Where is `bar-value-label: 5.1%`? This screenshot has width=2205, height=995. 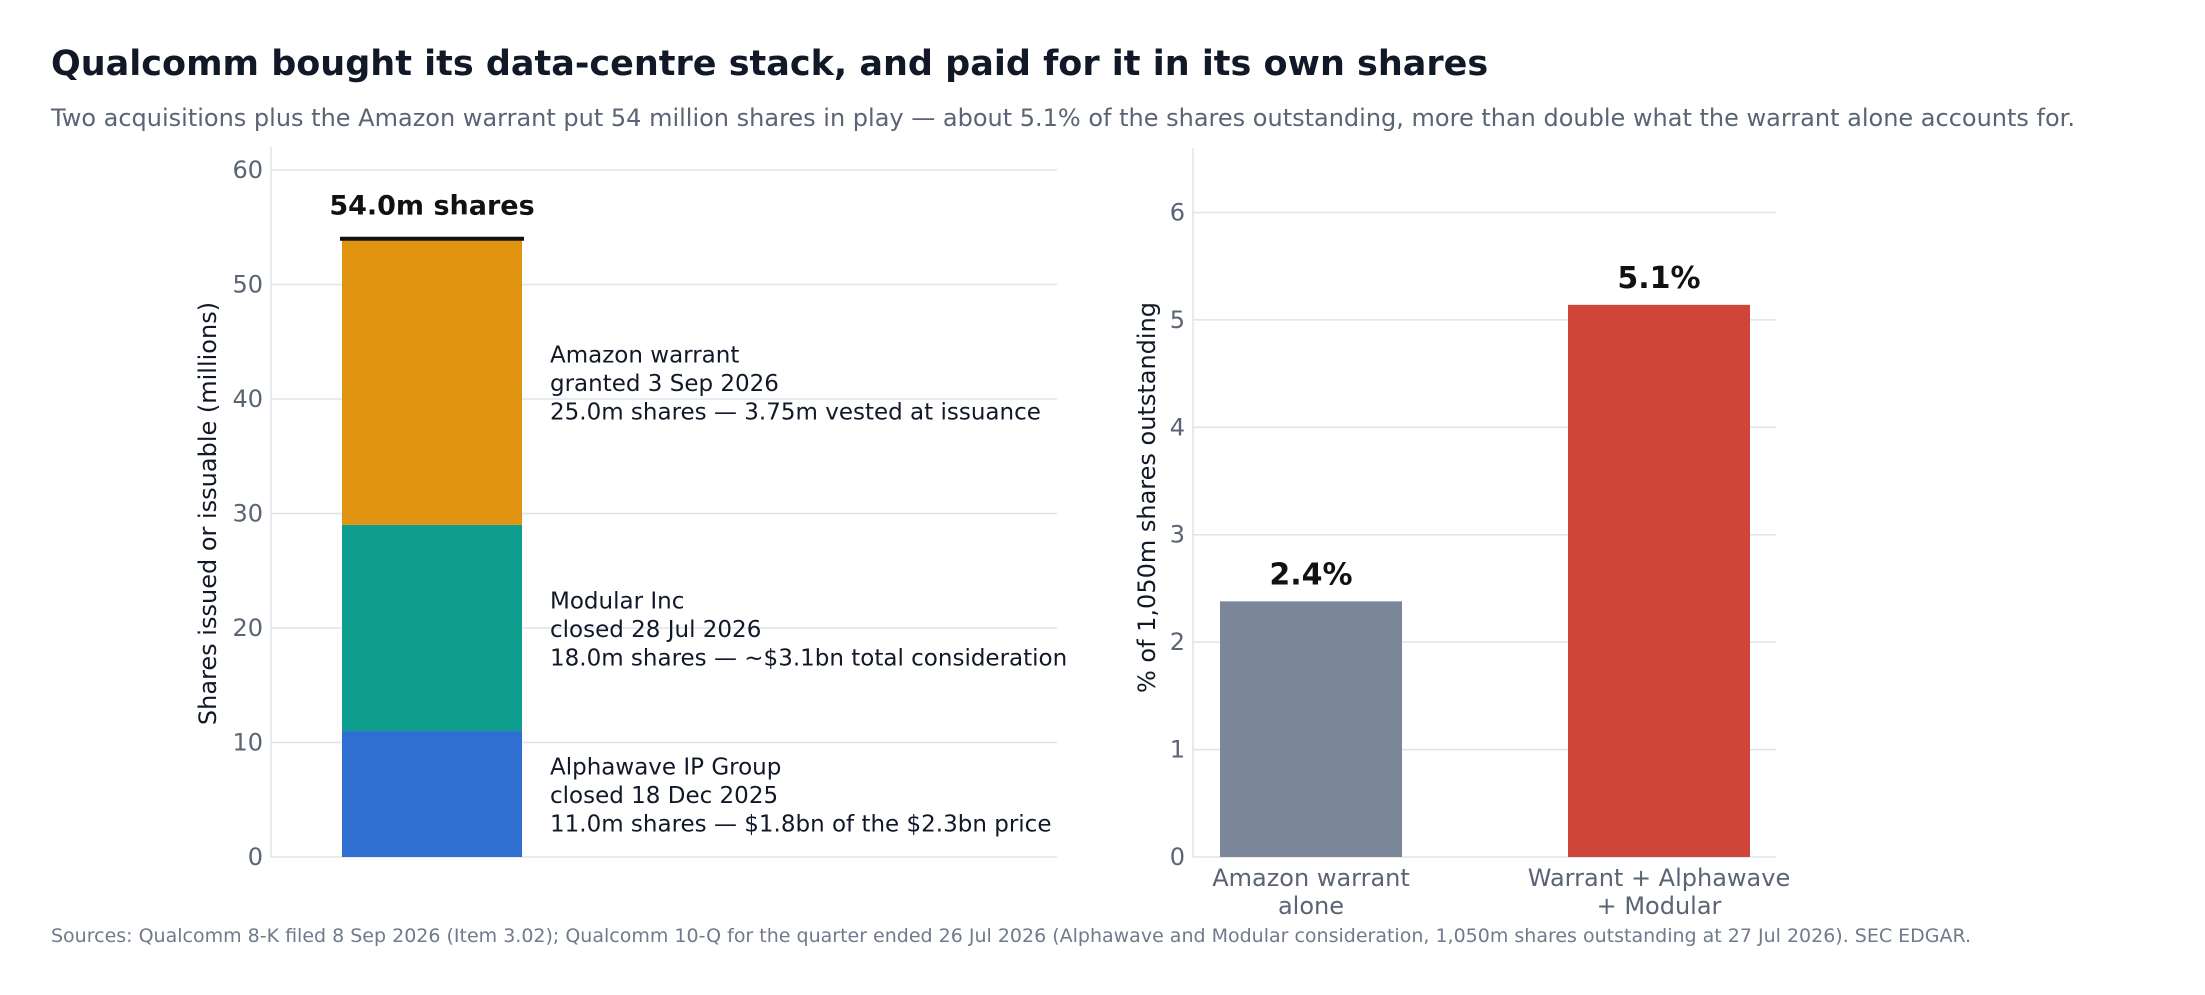
bar-value-label: 5.1% is located at coordinates (1658, 278).